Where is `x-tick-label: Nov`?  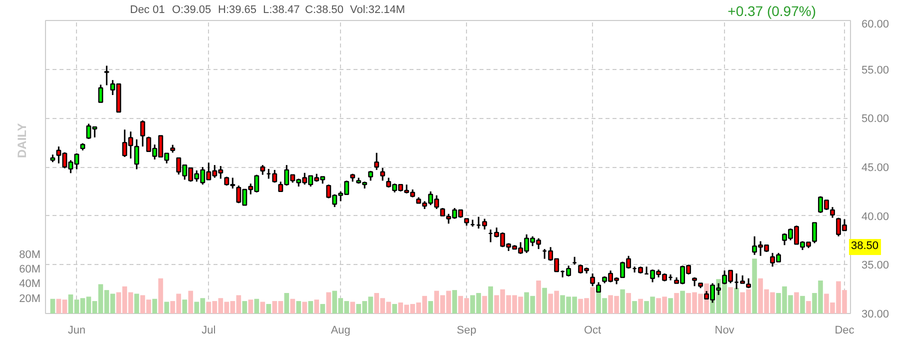 x-tick-label: Nov is located at coordinates (724, 330).